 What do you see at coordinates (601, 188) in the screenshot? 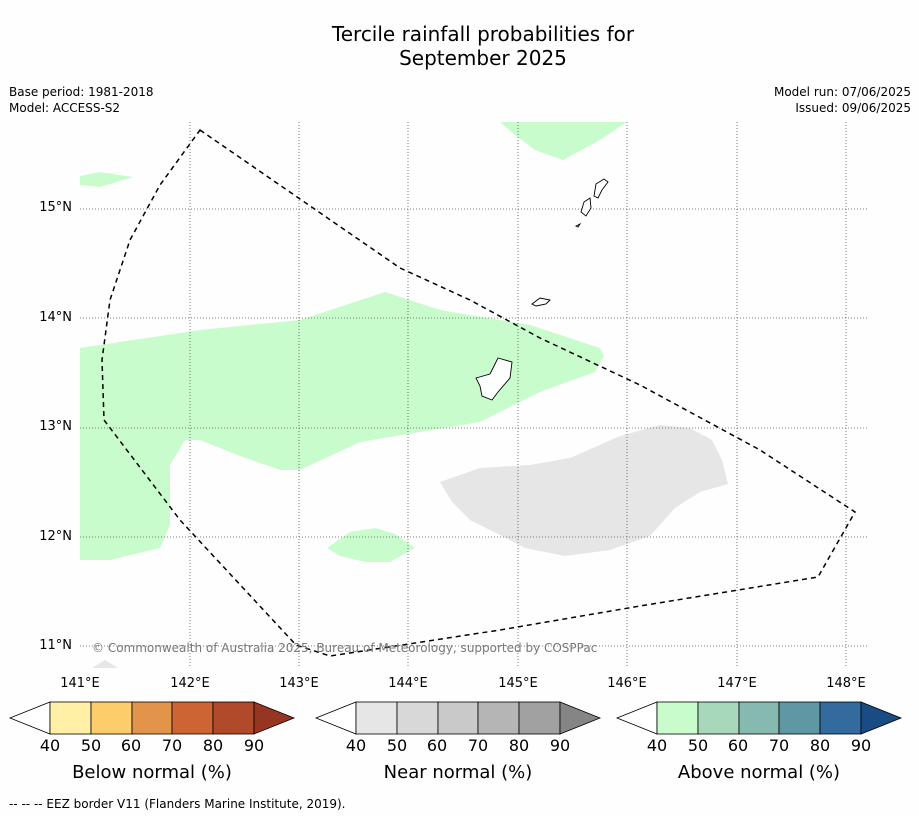
I see `saipan-island` at bounding box center [601, 188].